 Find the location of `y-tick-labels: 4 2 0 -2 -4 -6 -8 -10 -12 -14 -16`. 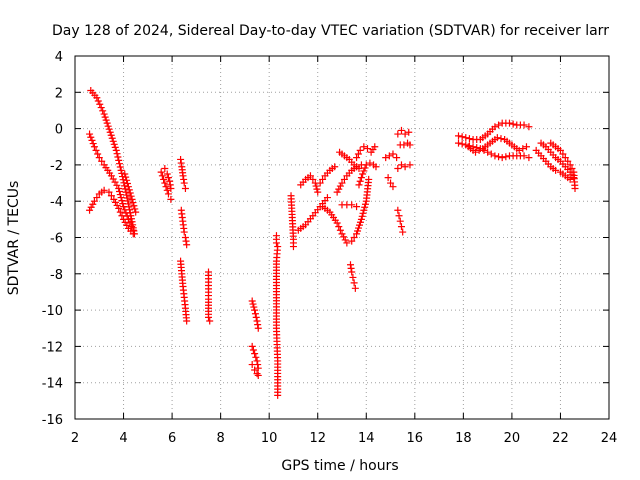

y-tick-labels: 4 2 0 -2 -4 -6 -8 -10 -12 -14 -16 is located at coordinates (52, 239).